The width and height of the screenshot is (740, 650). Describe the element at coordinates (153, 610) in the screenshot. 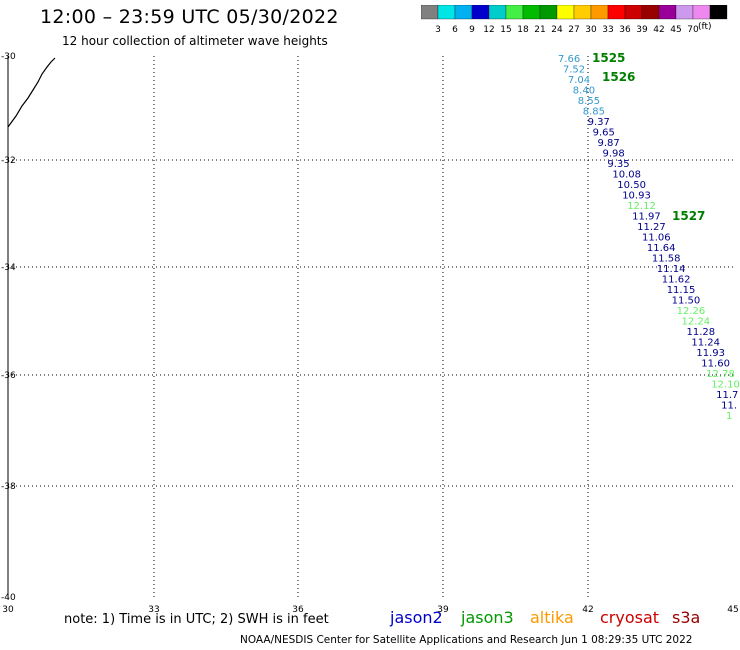

I see `longitude-label: 33` at that location.